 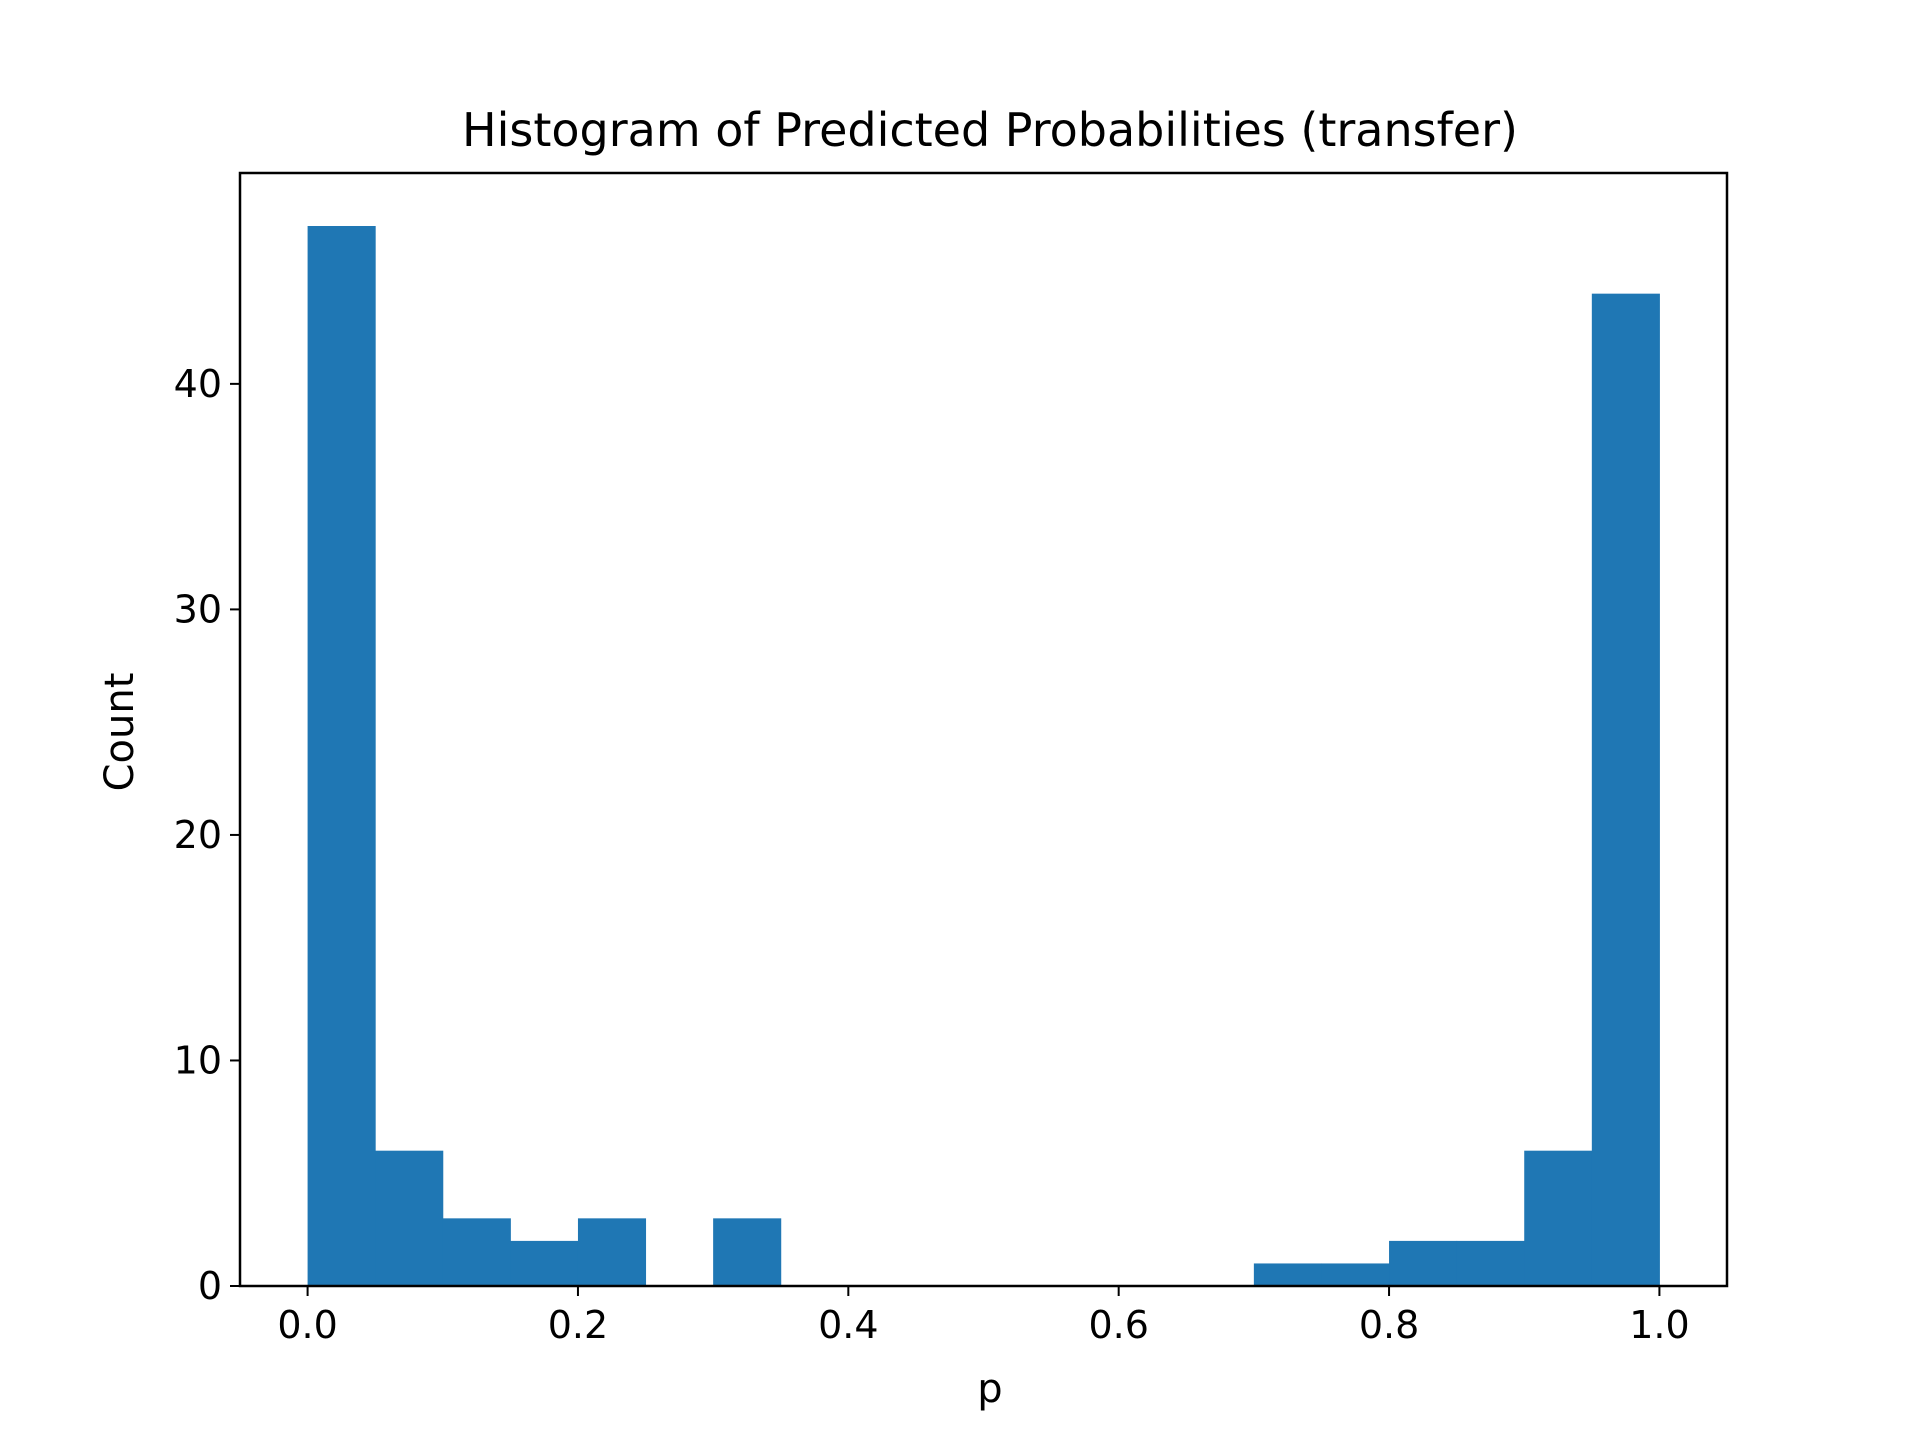 I want to click on x-tick-label: 1.0, so click(x=1659, y=1325).